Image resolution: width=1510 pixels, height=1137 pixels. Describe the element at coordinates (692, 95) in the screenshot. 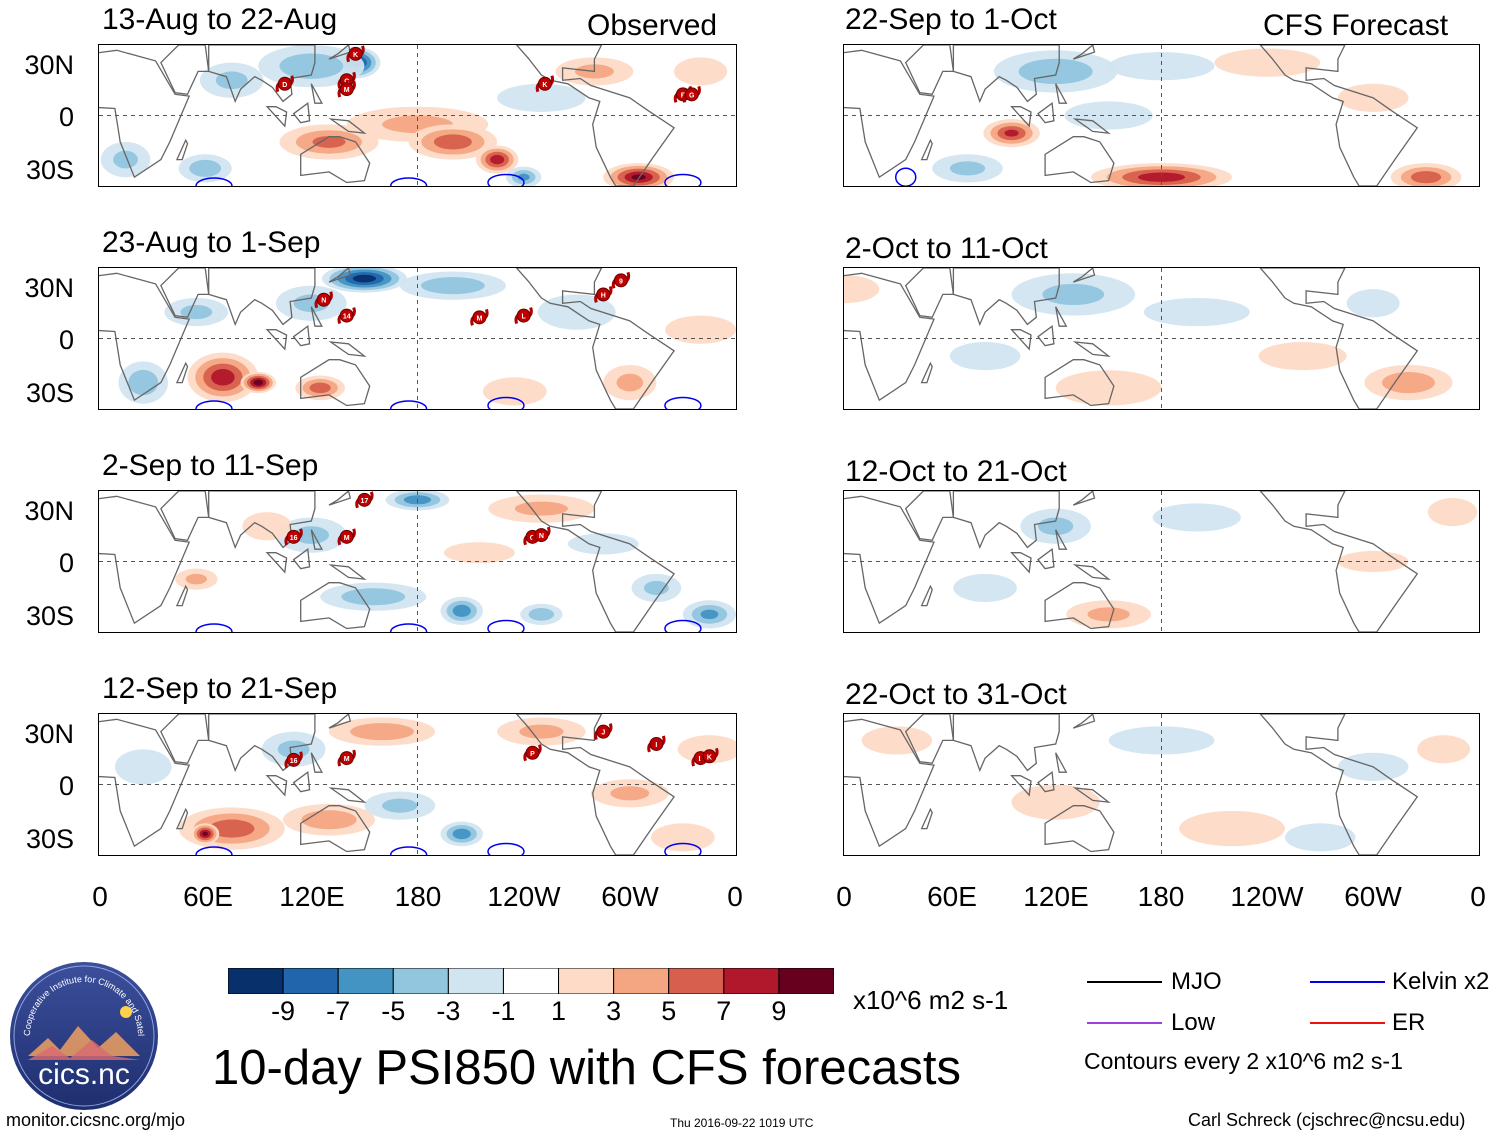

I see `storm-marker-label: G` at that location.